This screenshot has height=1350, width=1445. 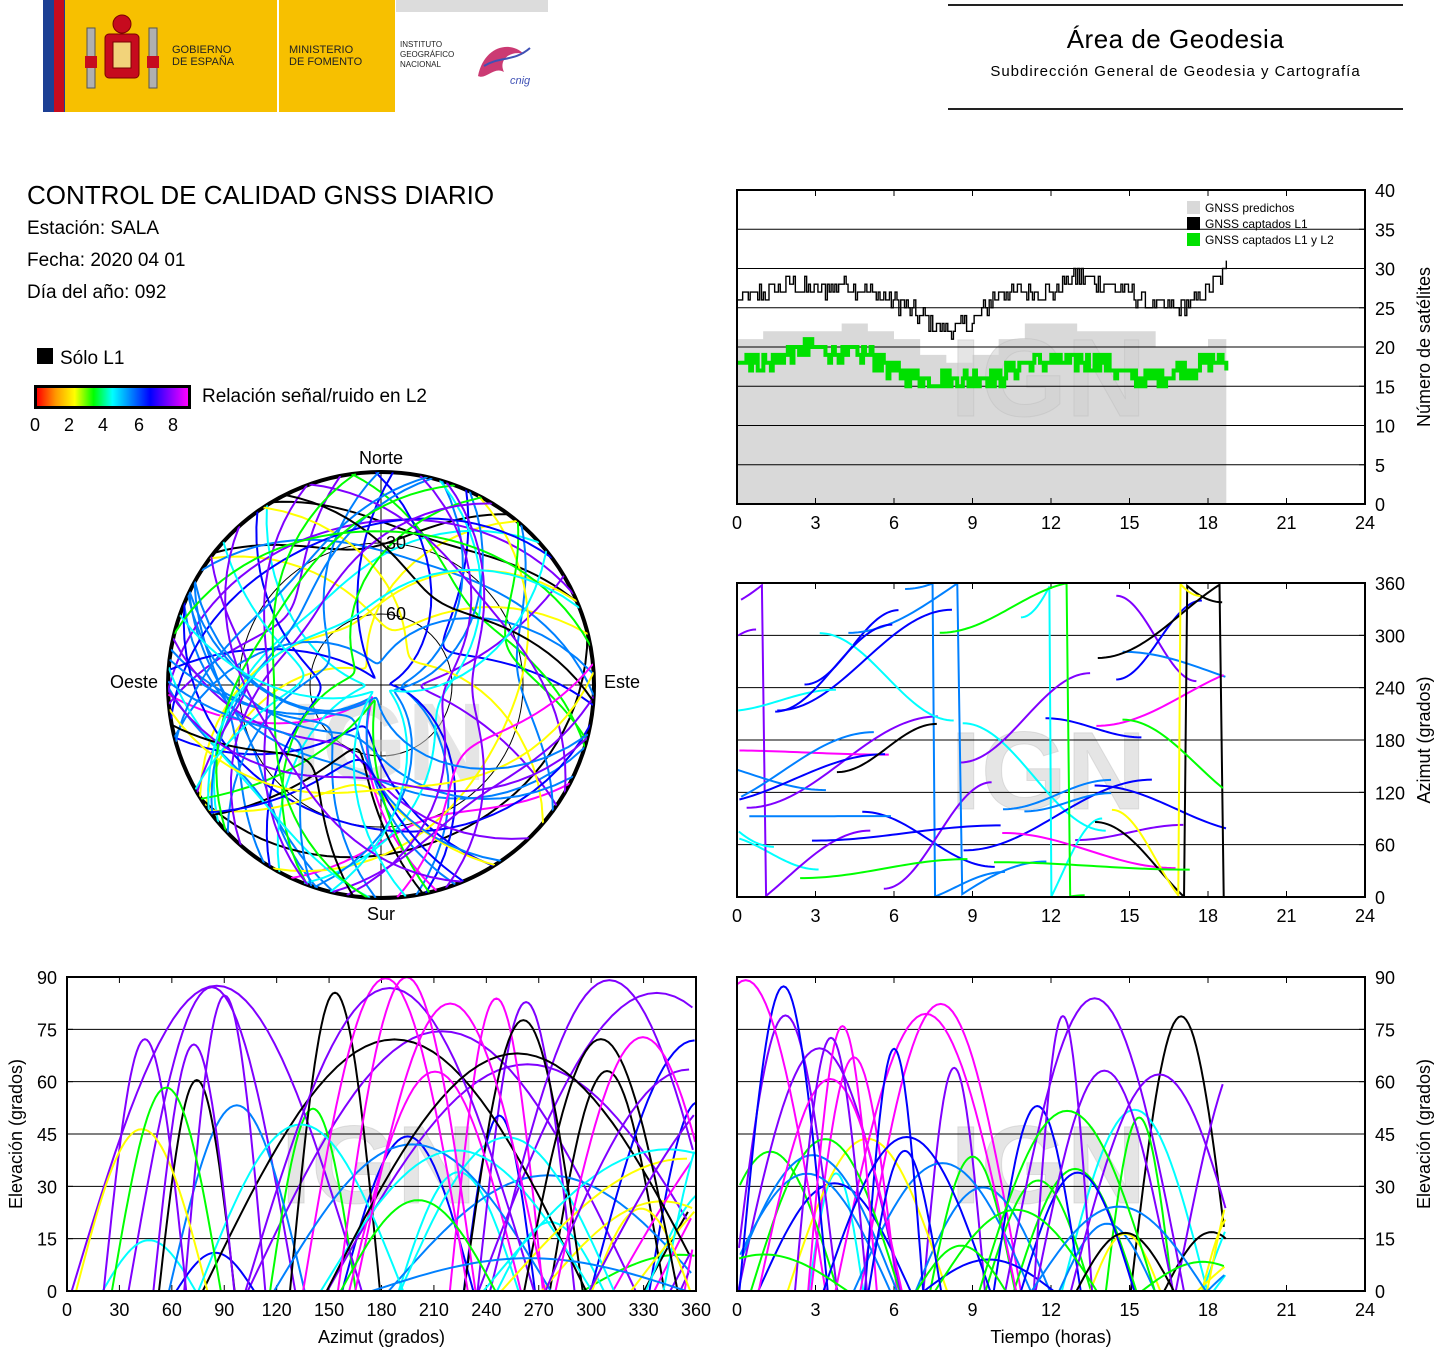 What do you see at coordinates (1051, 916) in the screenshot?
I see `x-tick-label: 12` at bounding box center [1051, 916].